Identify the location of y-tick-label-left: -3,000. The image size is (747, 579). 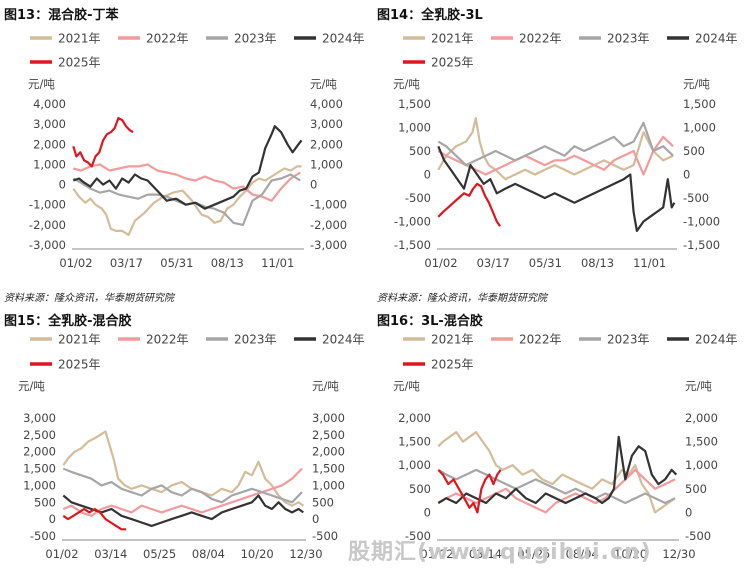
(47, 245).